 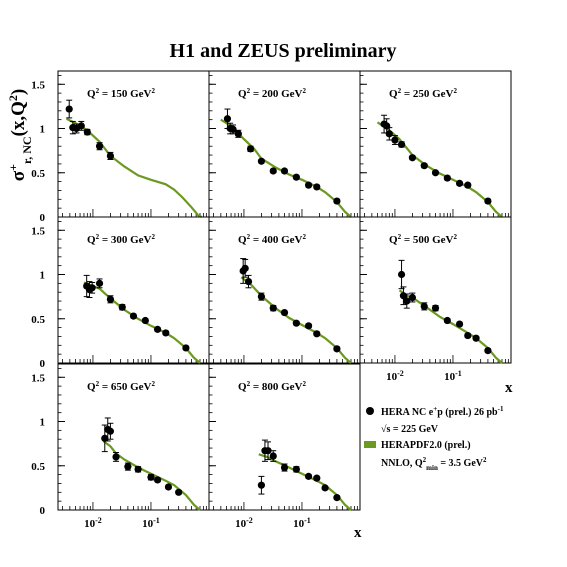 I want to click on legend-fit-detail-sub: min, so click(x=432, y=468).